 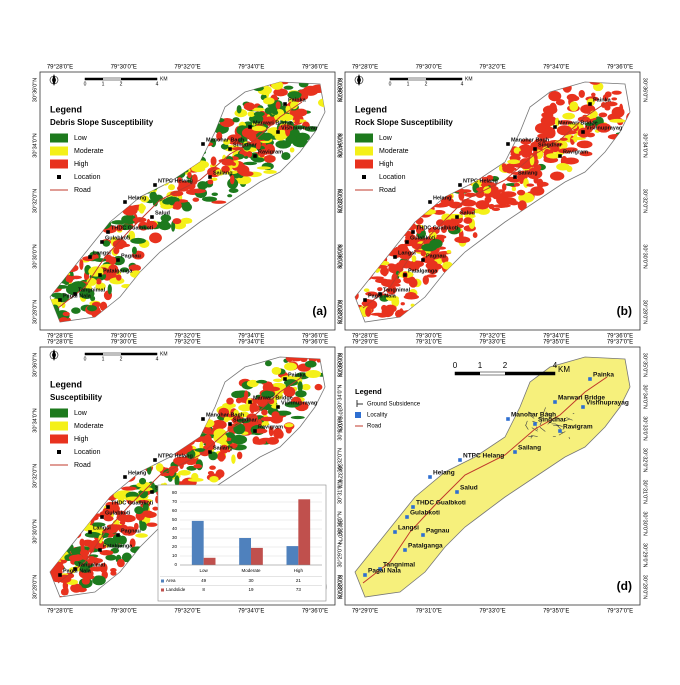 What do you see at coordinates (319, 311) in the screenshot?
I see `panel-label: (a)` at bounding box center [319, 311].